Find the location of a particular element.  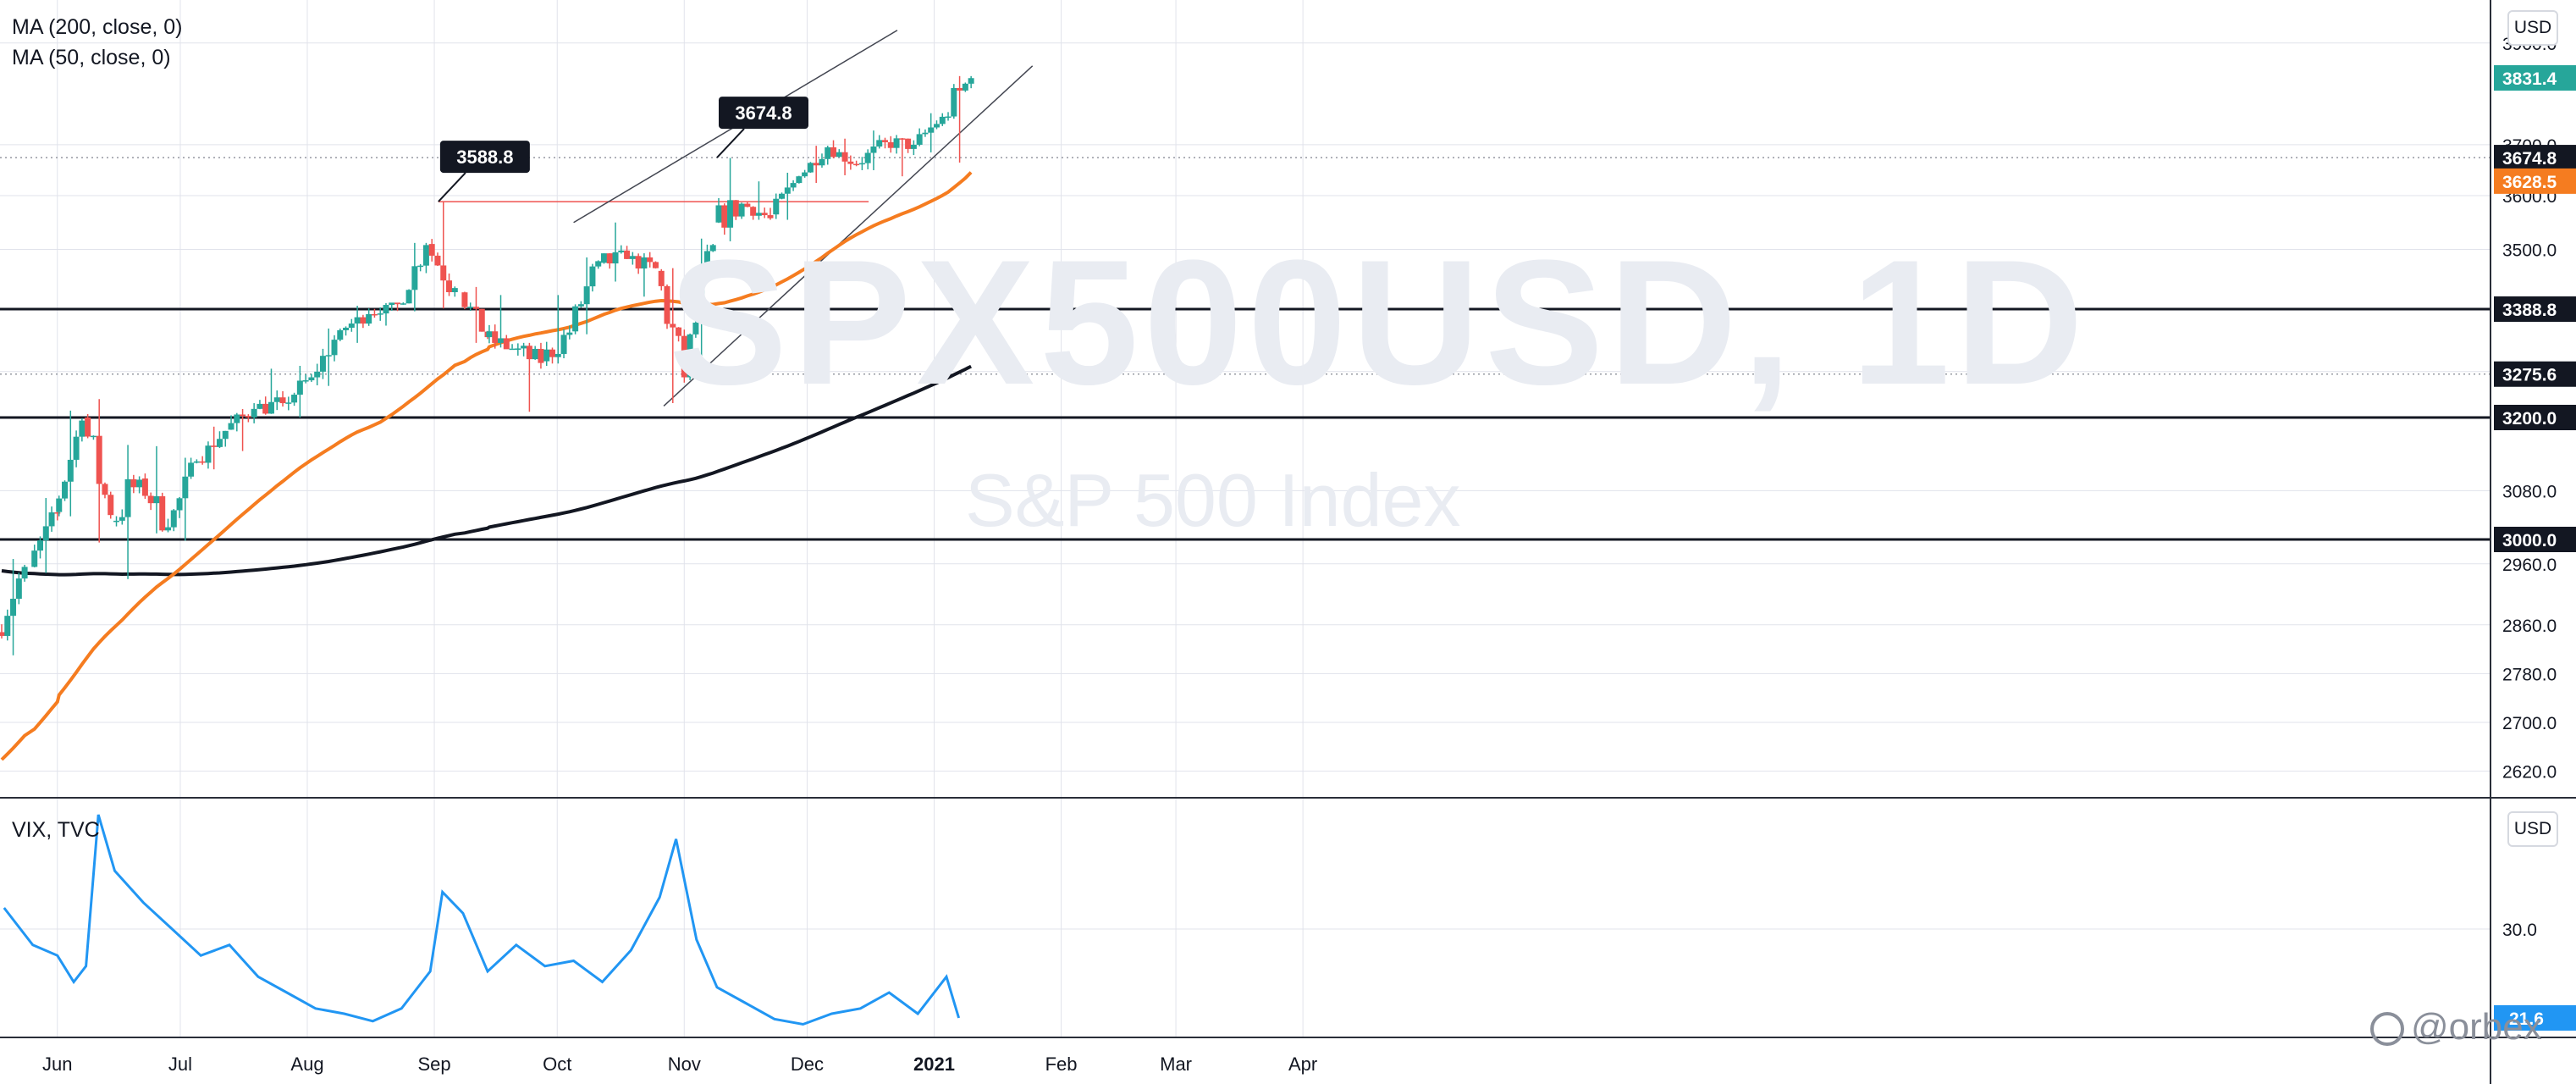

price-tag-label: 3388.8 is located at coordinates (2529, 310).